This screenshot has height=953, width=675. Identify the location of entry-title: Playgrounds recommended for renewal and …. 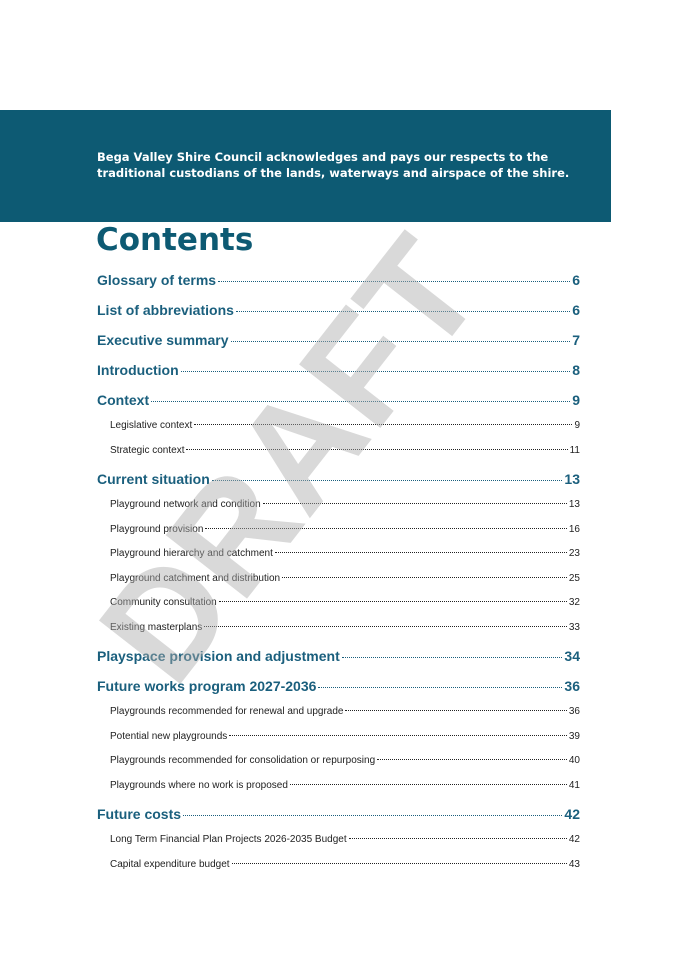
(227, 711).